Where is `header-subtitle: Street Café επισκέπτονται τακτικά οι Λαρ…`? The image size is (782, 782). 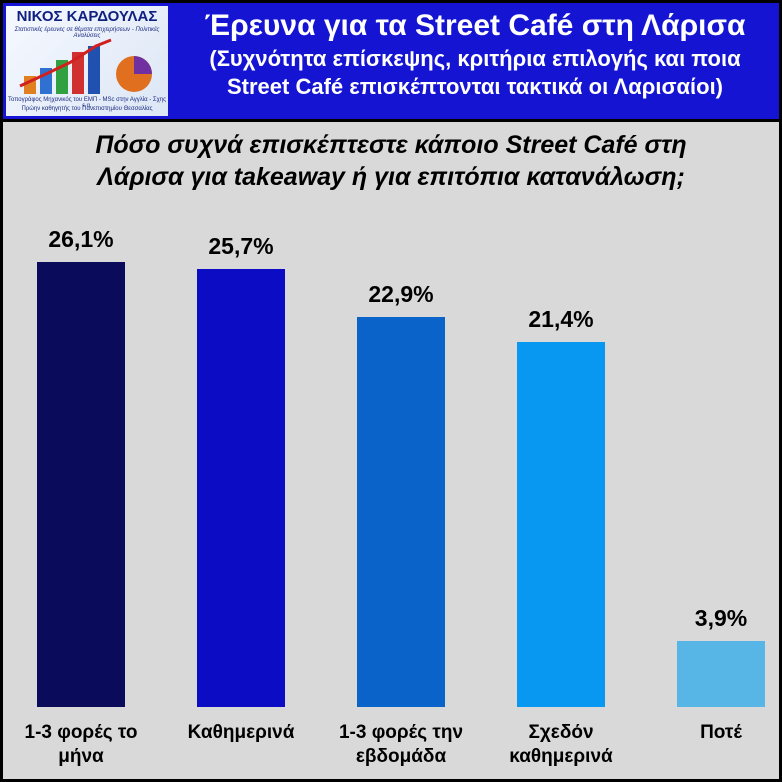 header-subtitle: Street Café επισκέπτονται τακτικά οι Λαρ… is located at coordinates (475, 86).